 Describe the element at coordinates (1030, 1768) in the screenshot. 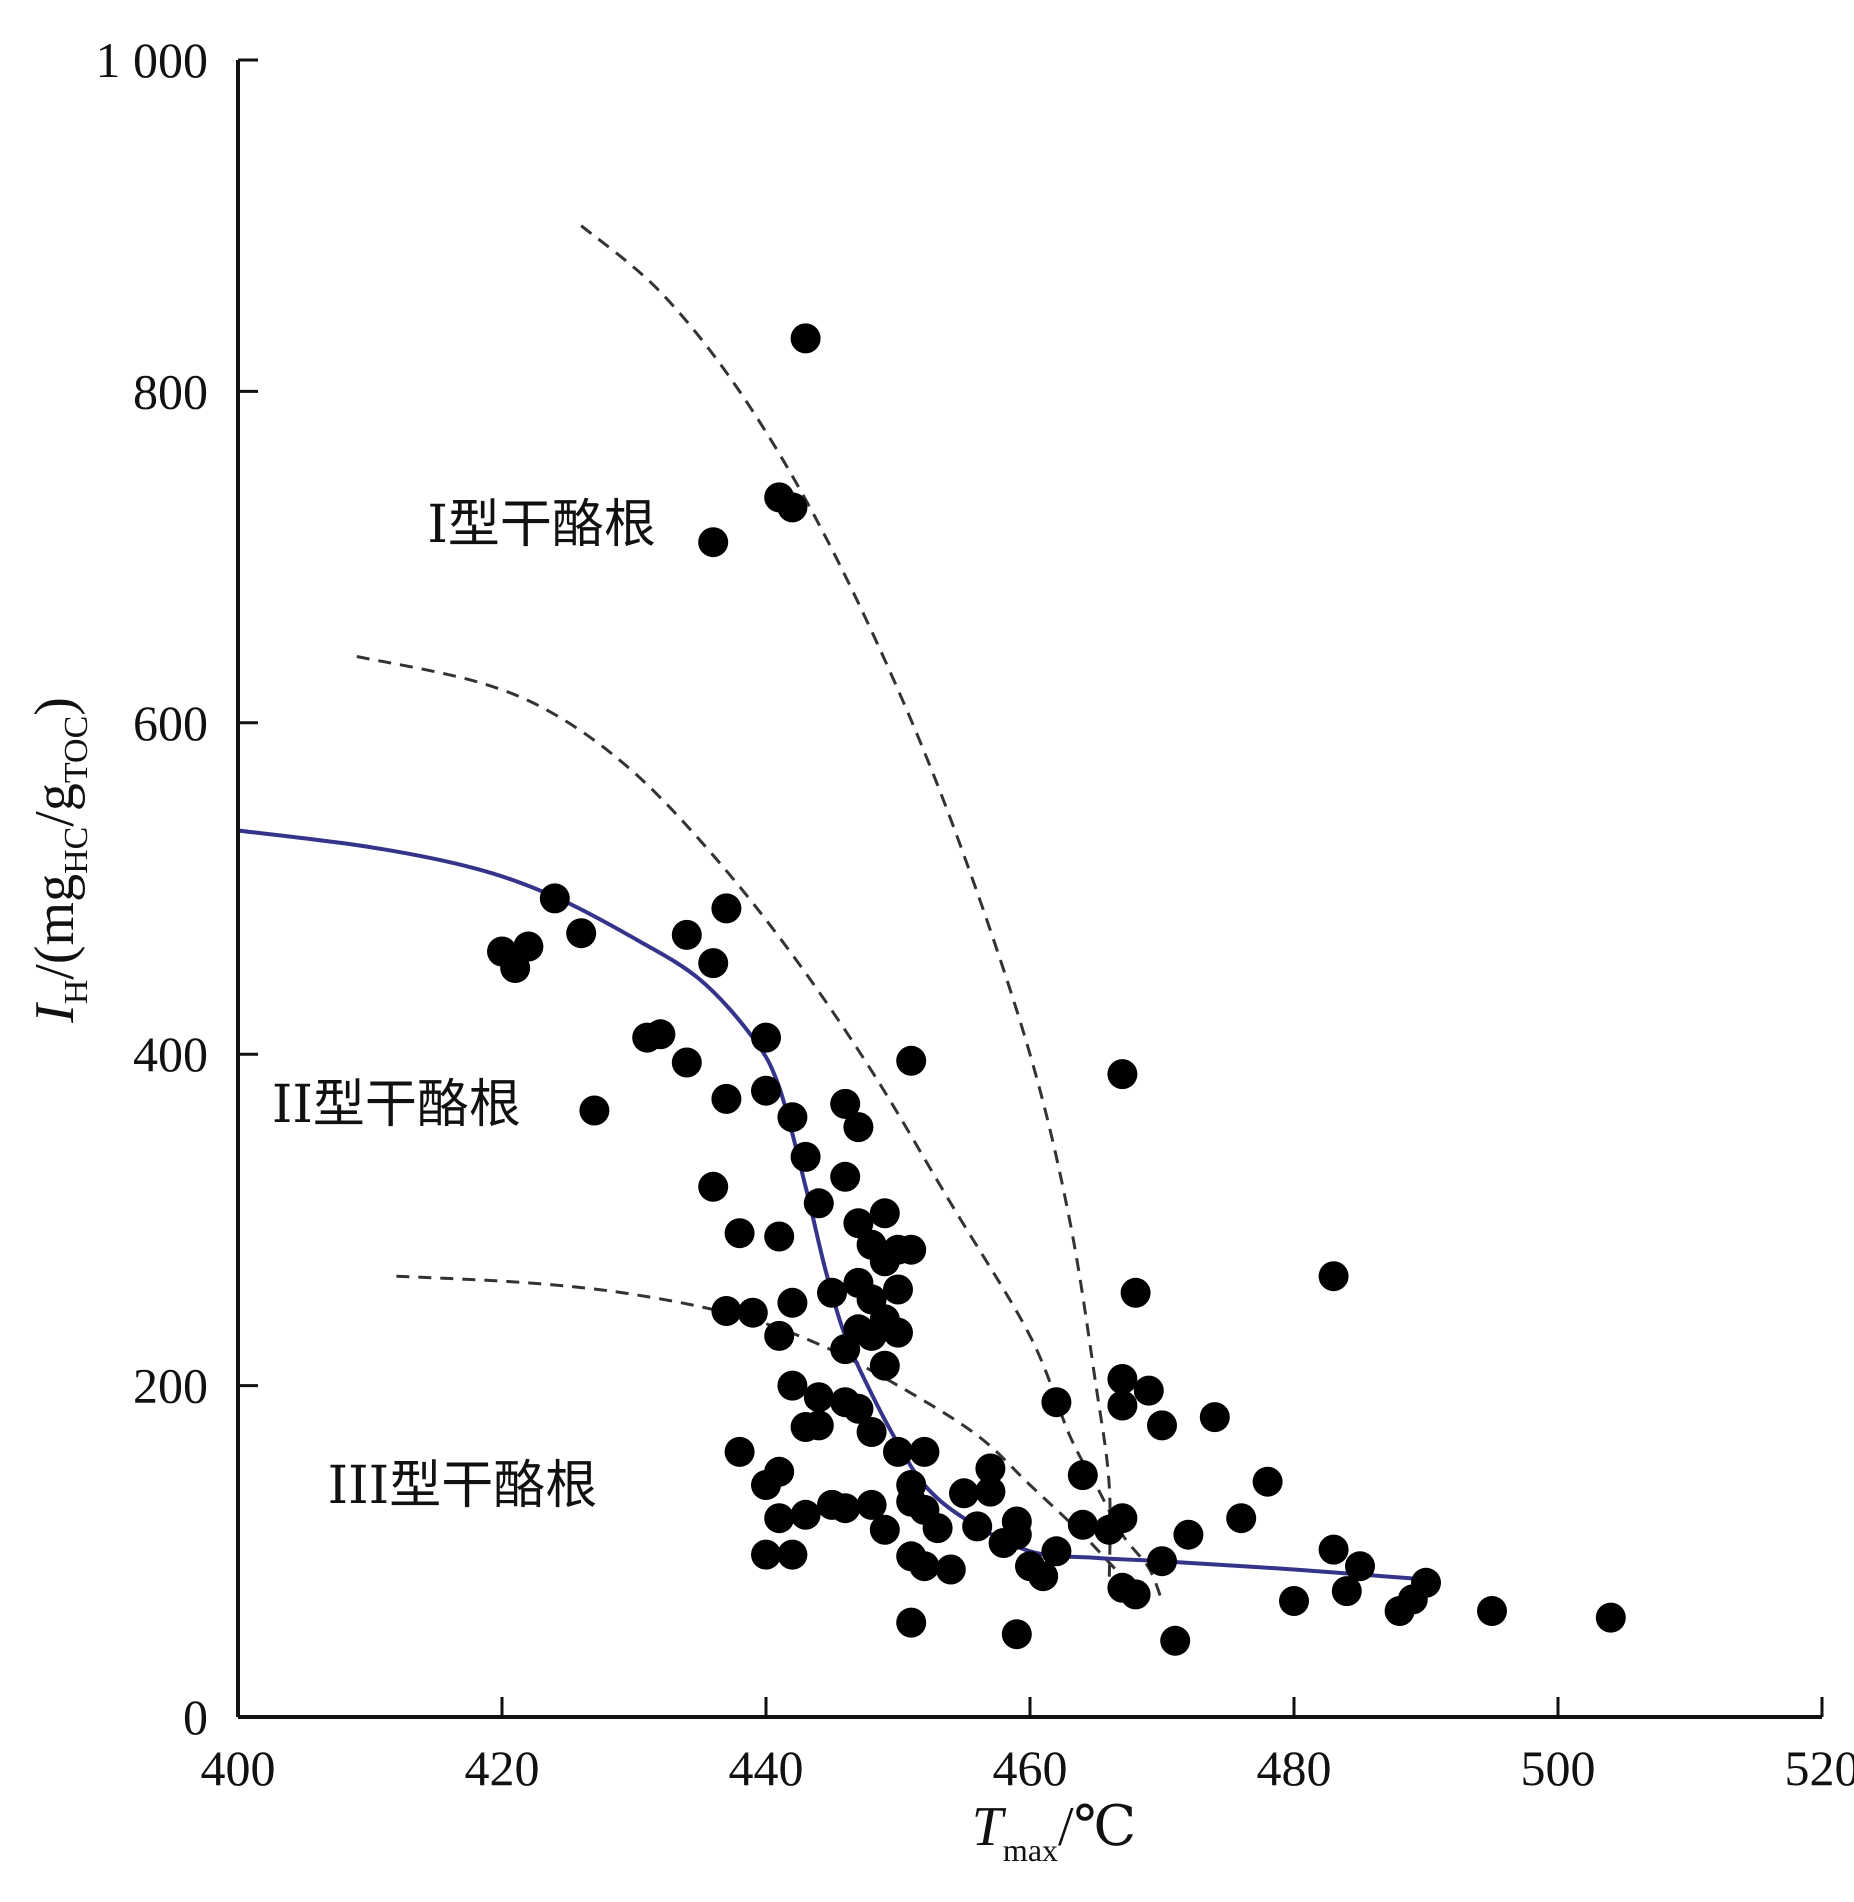

I see `x-tick-label: 460` at that location.